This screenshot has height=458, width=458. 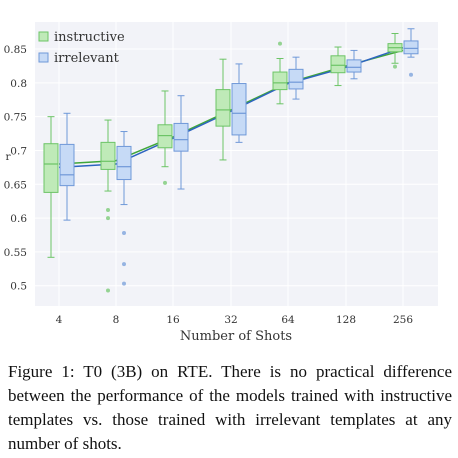 I want to click on x-tick-label: 256, so click(x=403, y=320).